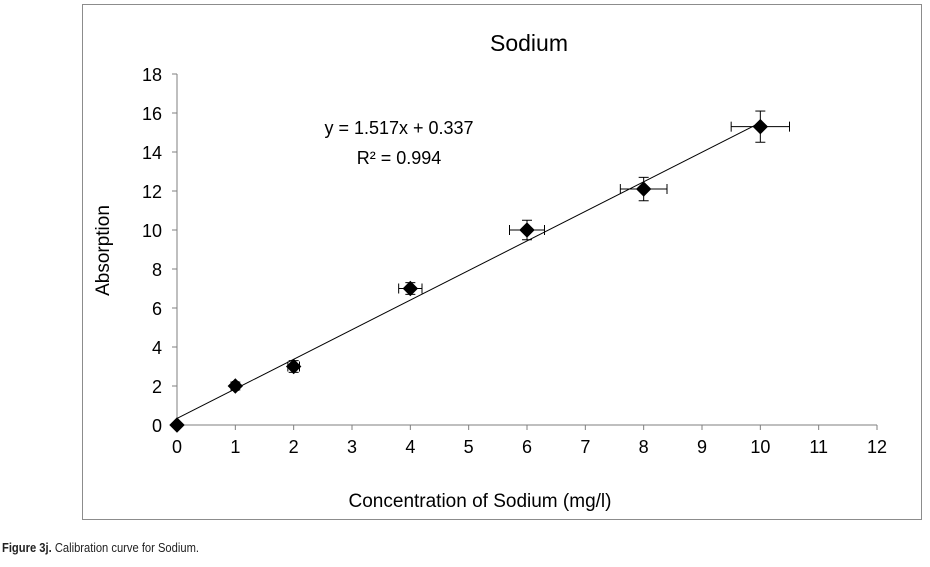 The image size is (930, 567). I want to click on x-tick-label: 8, so click(644, 447).